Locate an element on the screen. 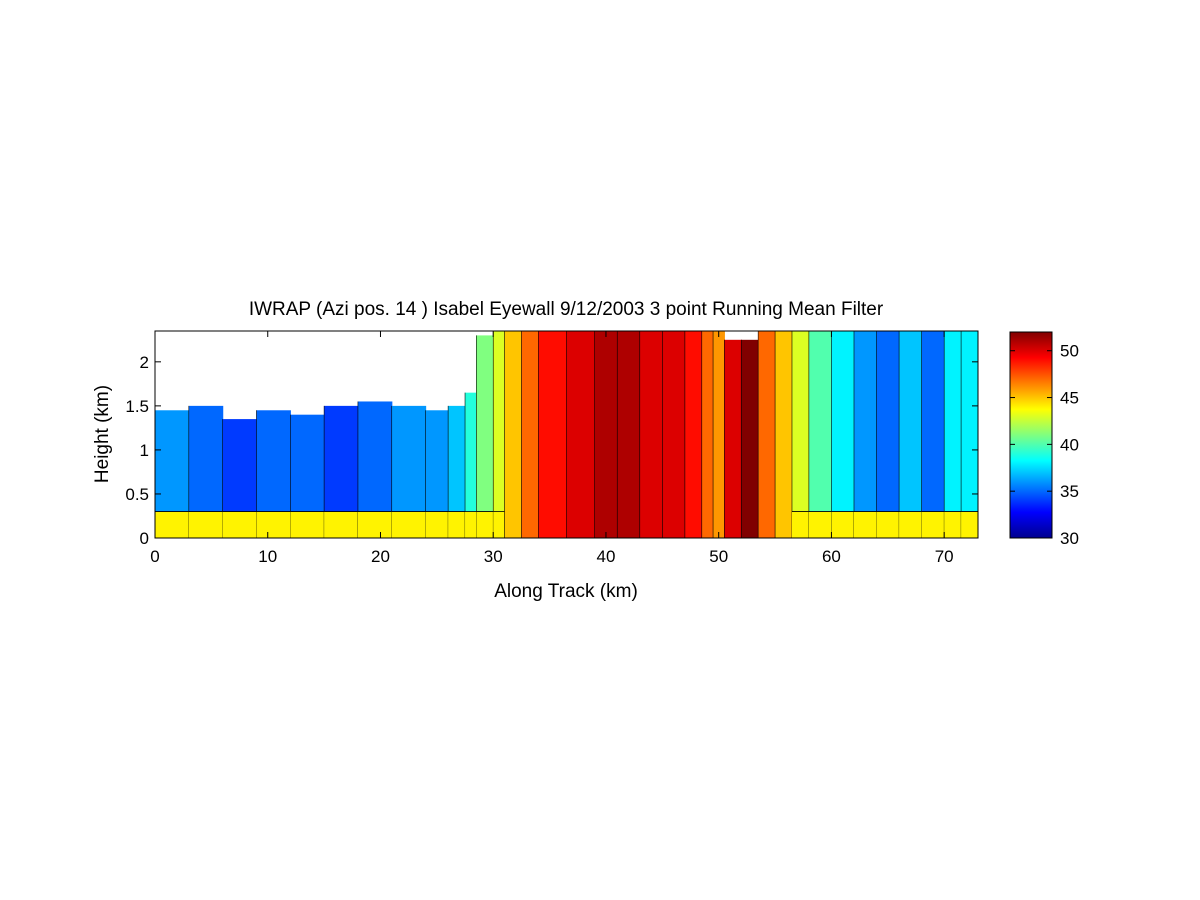  colorbar-tick-label: 40 is located at coordinates (1069, 444).